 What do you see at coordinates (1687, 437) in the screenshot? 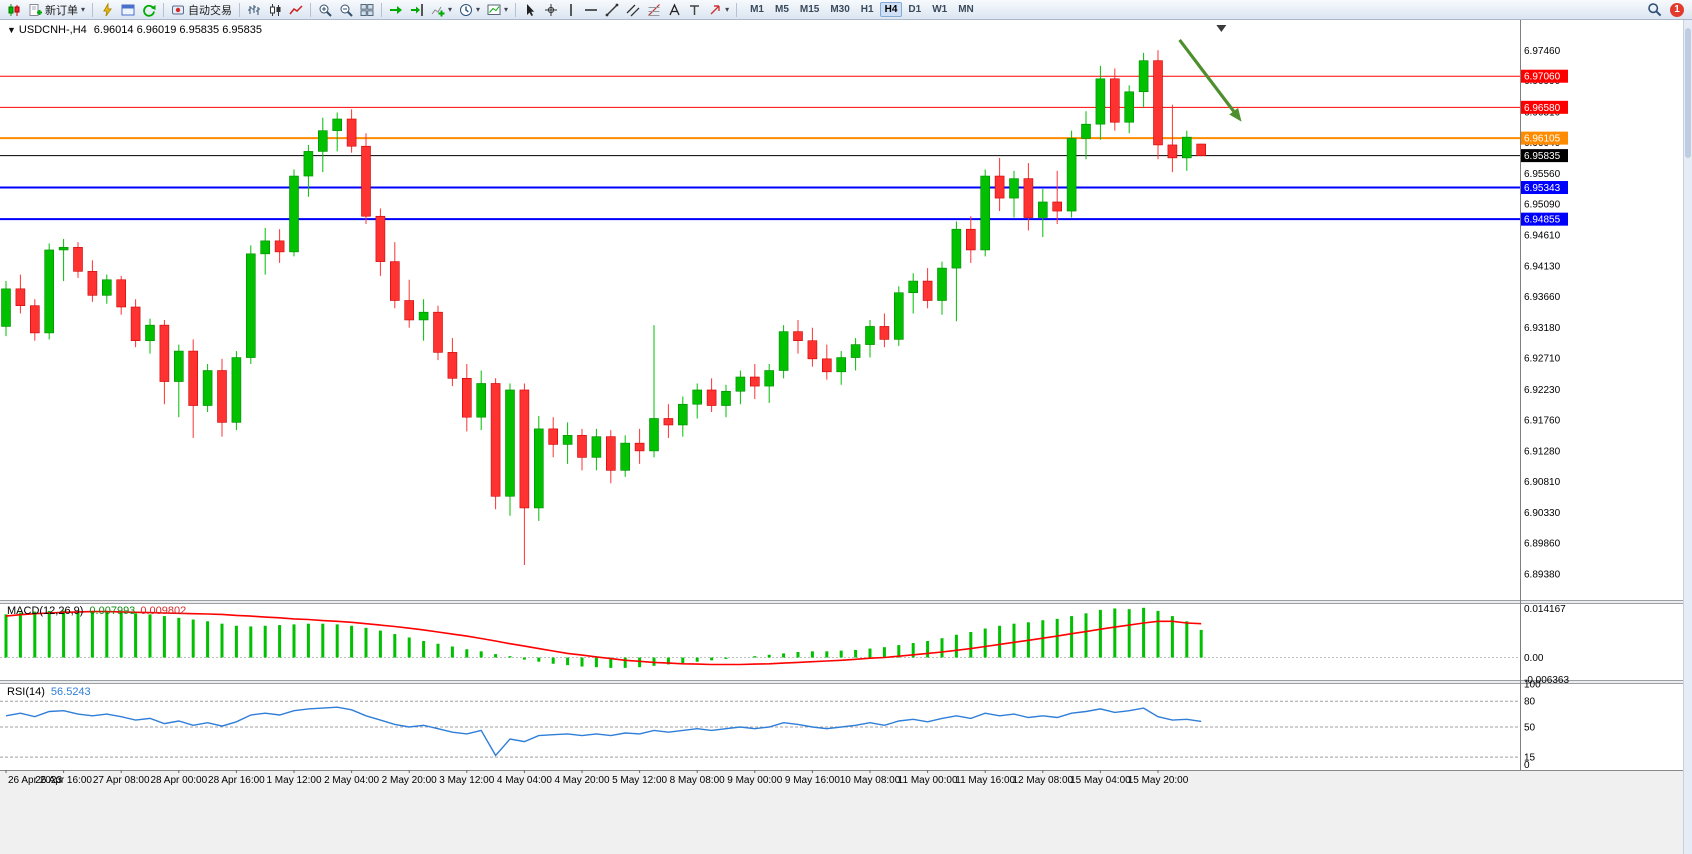
I see `vertical-scrollbar` at bounding box center [1687, 437].